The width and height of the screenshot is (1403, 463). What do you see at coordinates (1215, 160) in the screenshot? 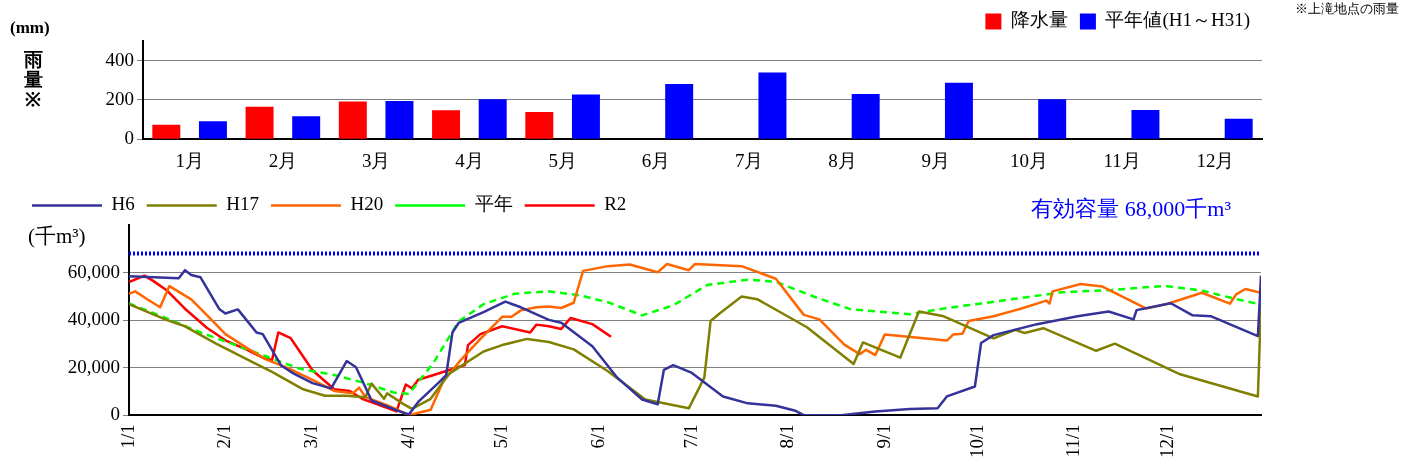
I see `x-tick-label: 12月` at bounding box center [1215, 160].